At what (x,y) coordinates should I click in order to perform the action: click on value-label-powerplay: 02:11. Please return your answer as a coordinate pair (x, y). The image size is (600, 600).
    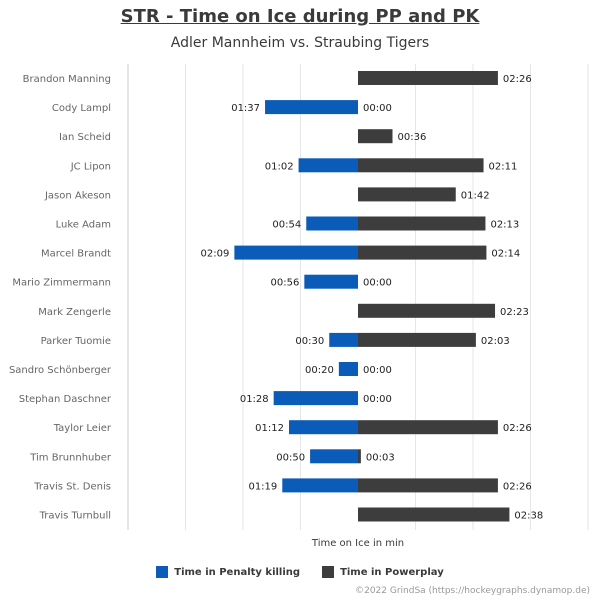
    Looking at the image, I should click on (503, 166).